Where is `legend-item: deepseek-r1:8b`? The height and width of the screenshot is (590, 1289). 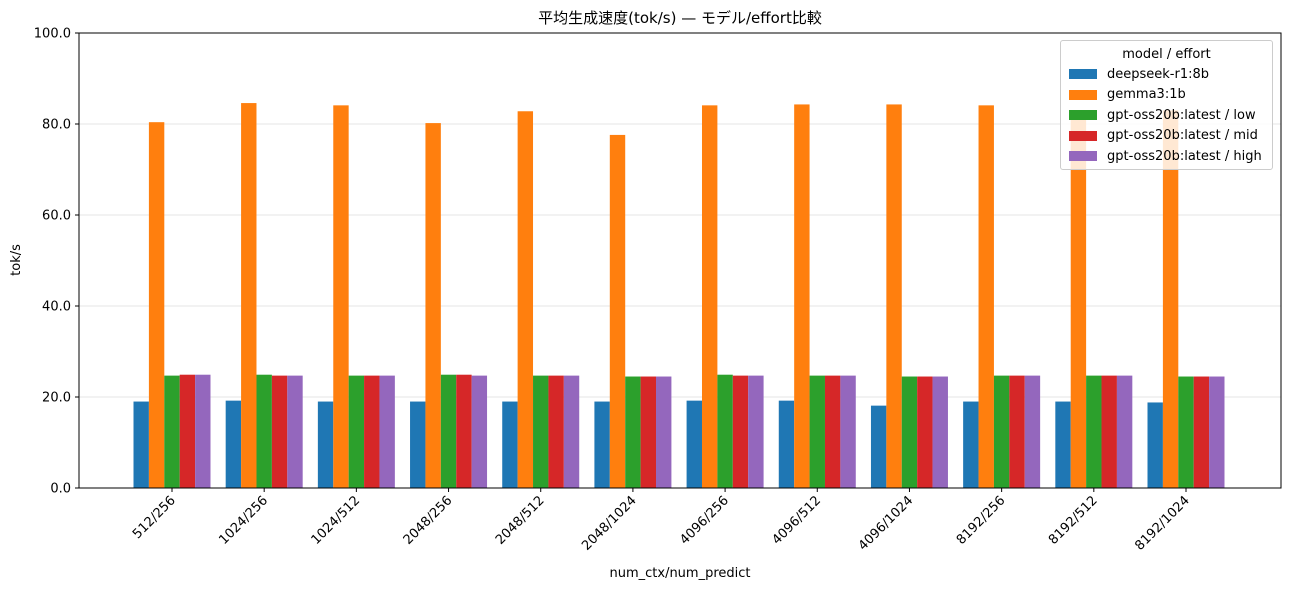
legend-item: deepseek-r1:8b is located at coordinates (1166, 74).